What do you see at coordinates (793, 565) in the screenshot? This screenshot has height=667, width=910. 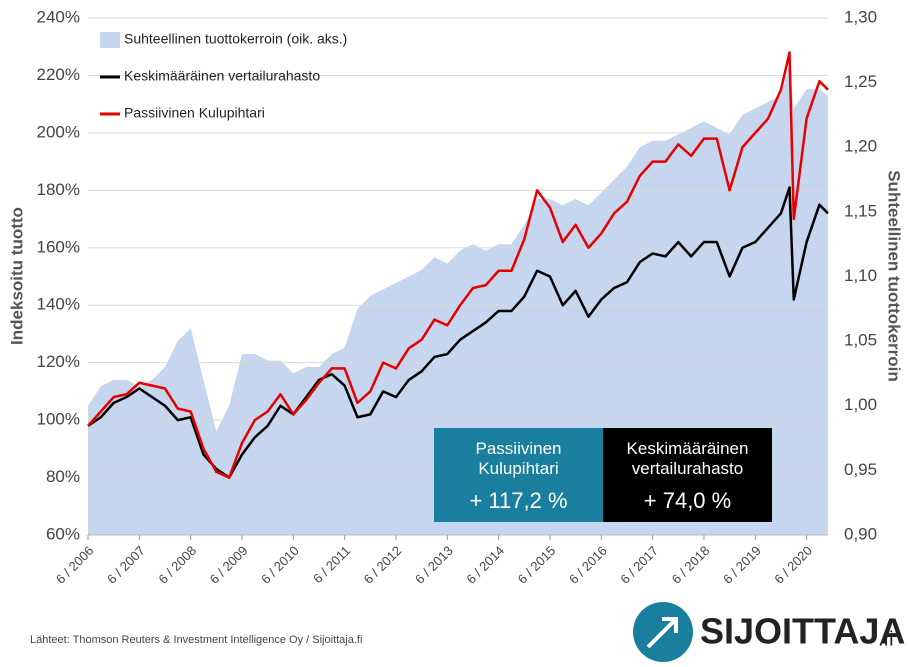 I see `x-tick-label: 6 / 2020` at bounding box center [793, 565].